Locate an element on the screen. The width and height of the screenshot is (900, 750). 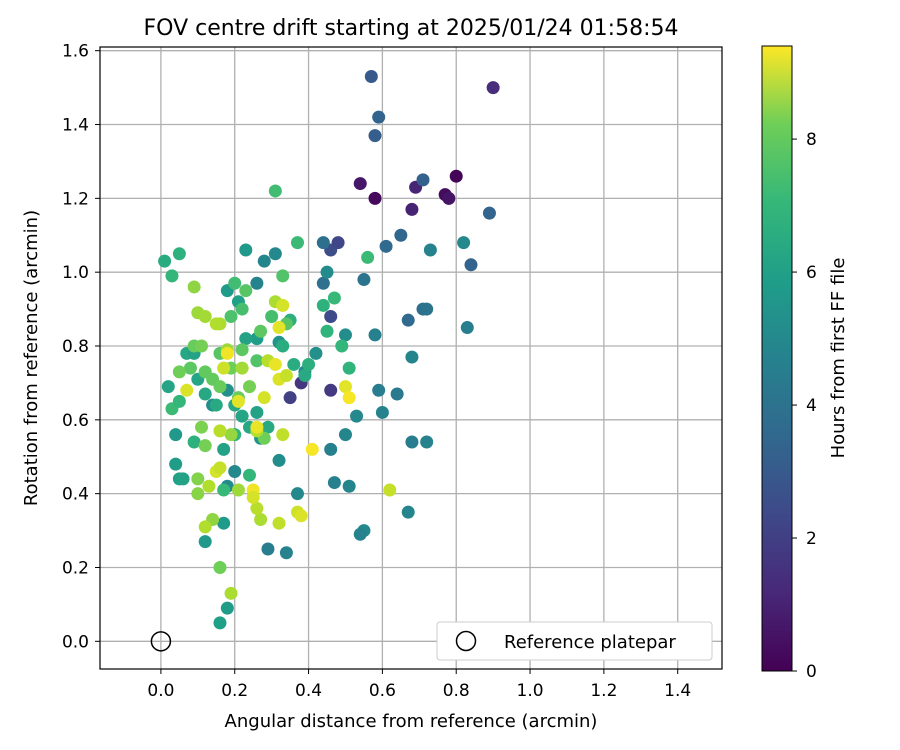
y-tick-label: 1.4 is located at coordinates (75, 126).